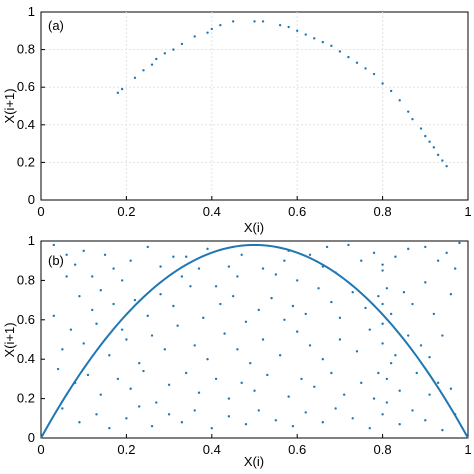  I want to click on panel-a-xtick-label: 0.4, so click(212, 211).